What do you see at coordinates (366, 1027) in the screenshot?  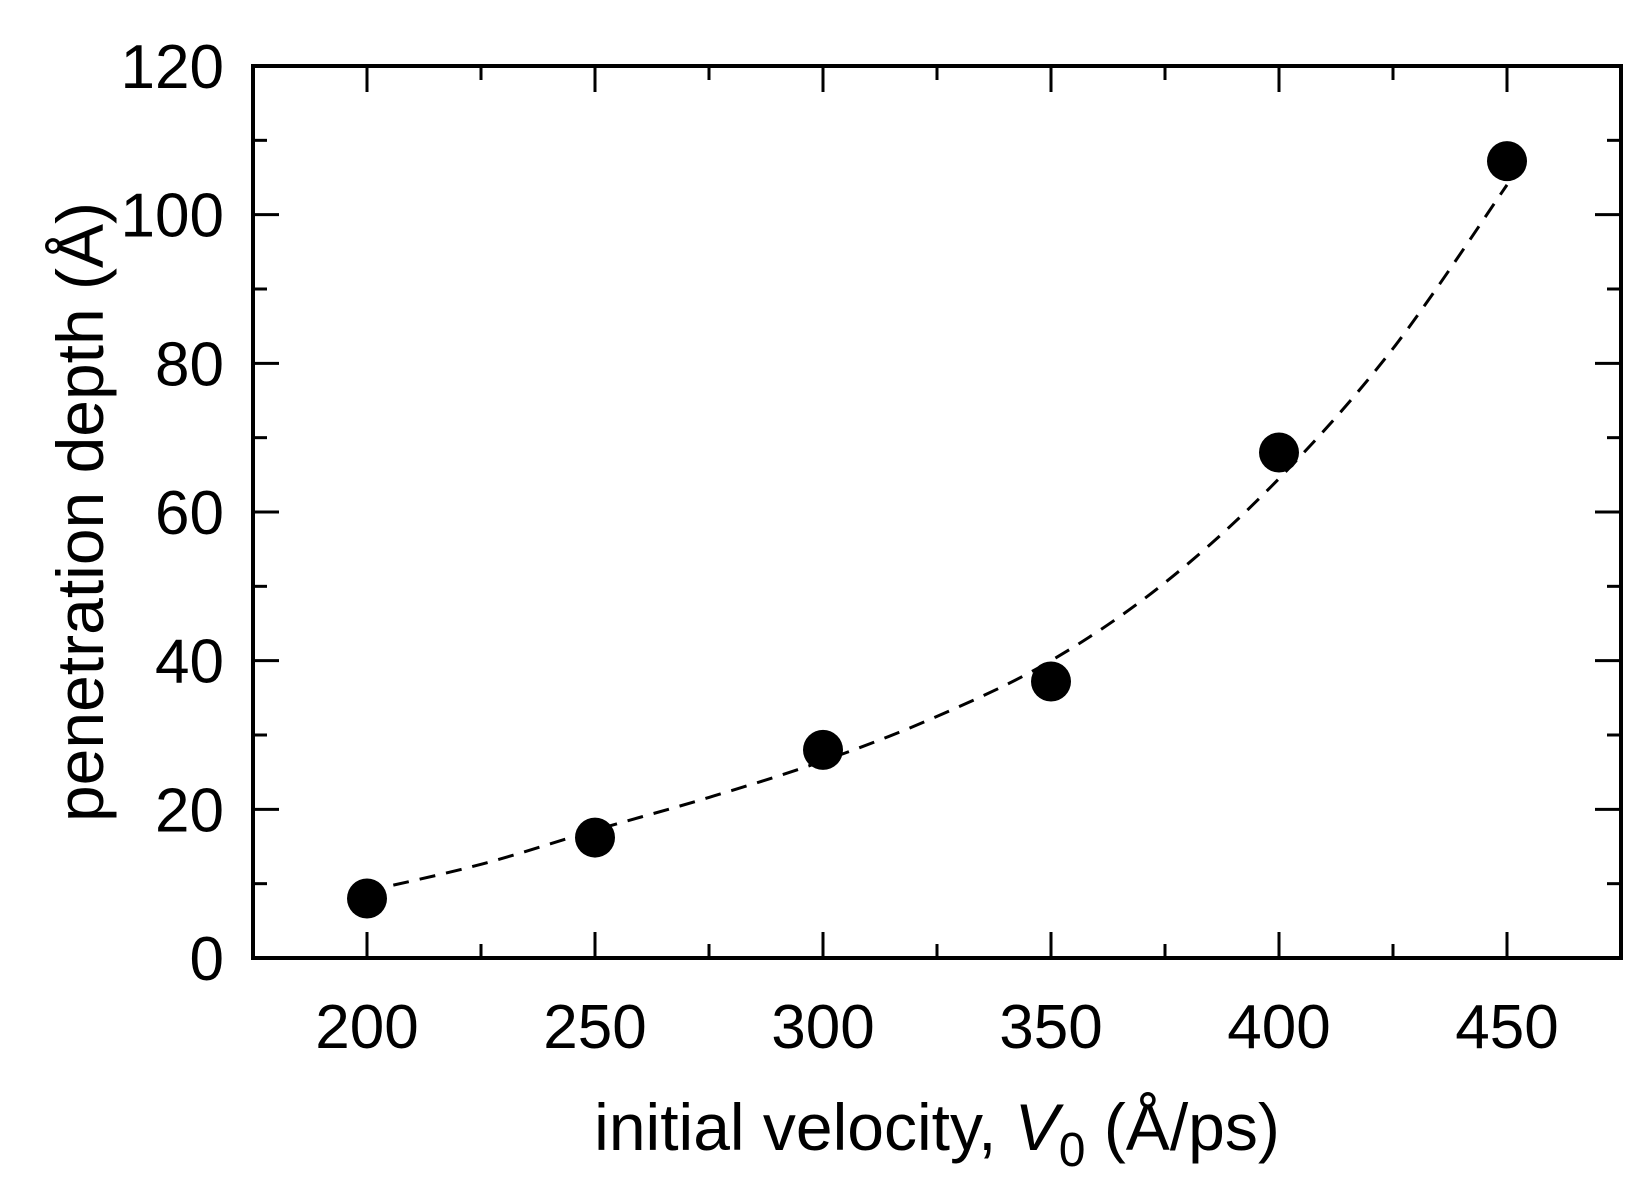 I see `x-tick-label-200: 200` at bounding box center [366, 1027].